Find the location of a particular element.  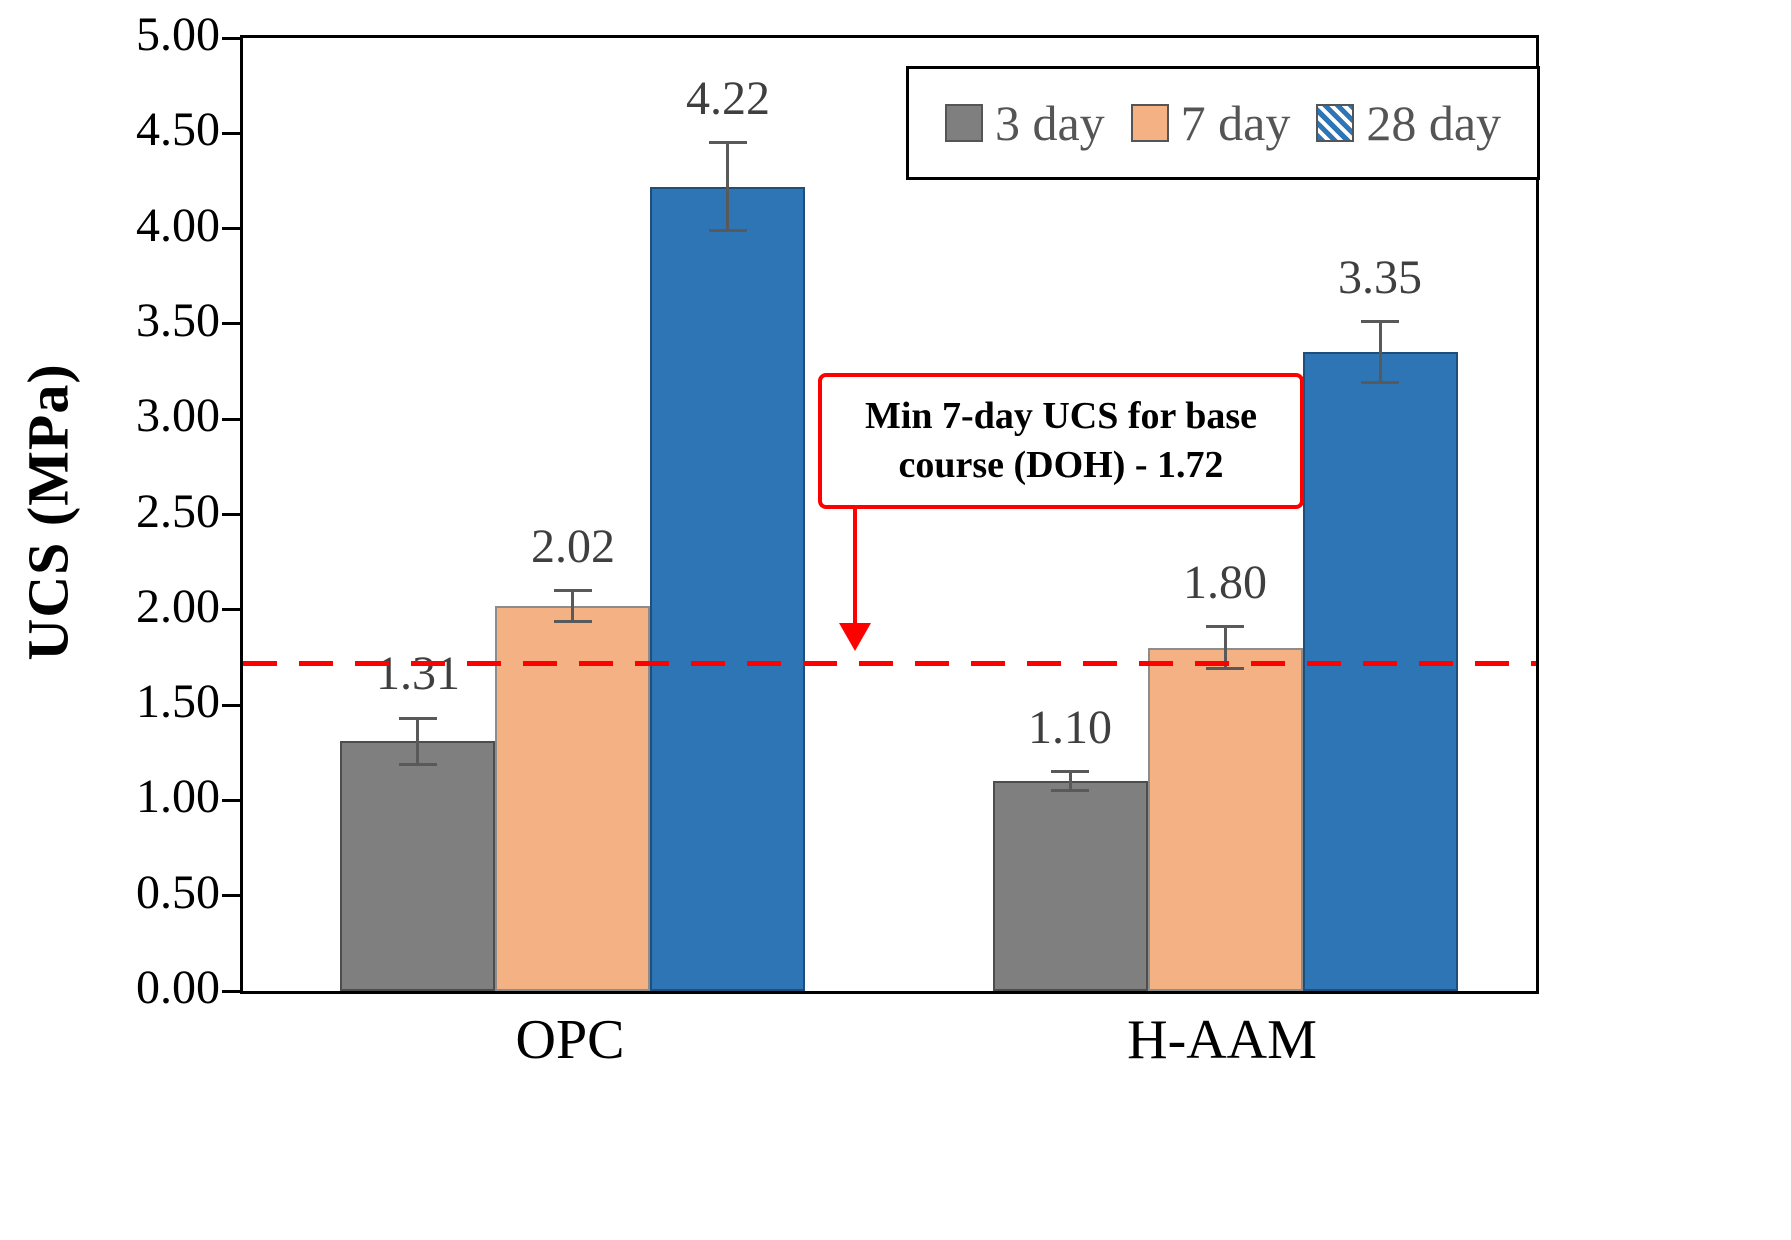

legend: 3 day 7 day 28 day is located at coordinates (1223, 123).